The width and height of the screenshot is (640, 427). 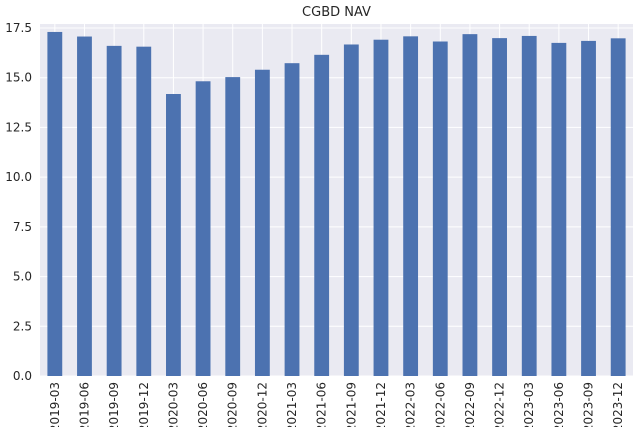 I want to click on x-tick-label: 2019-03, so click(x=55, y=404).